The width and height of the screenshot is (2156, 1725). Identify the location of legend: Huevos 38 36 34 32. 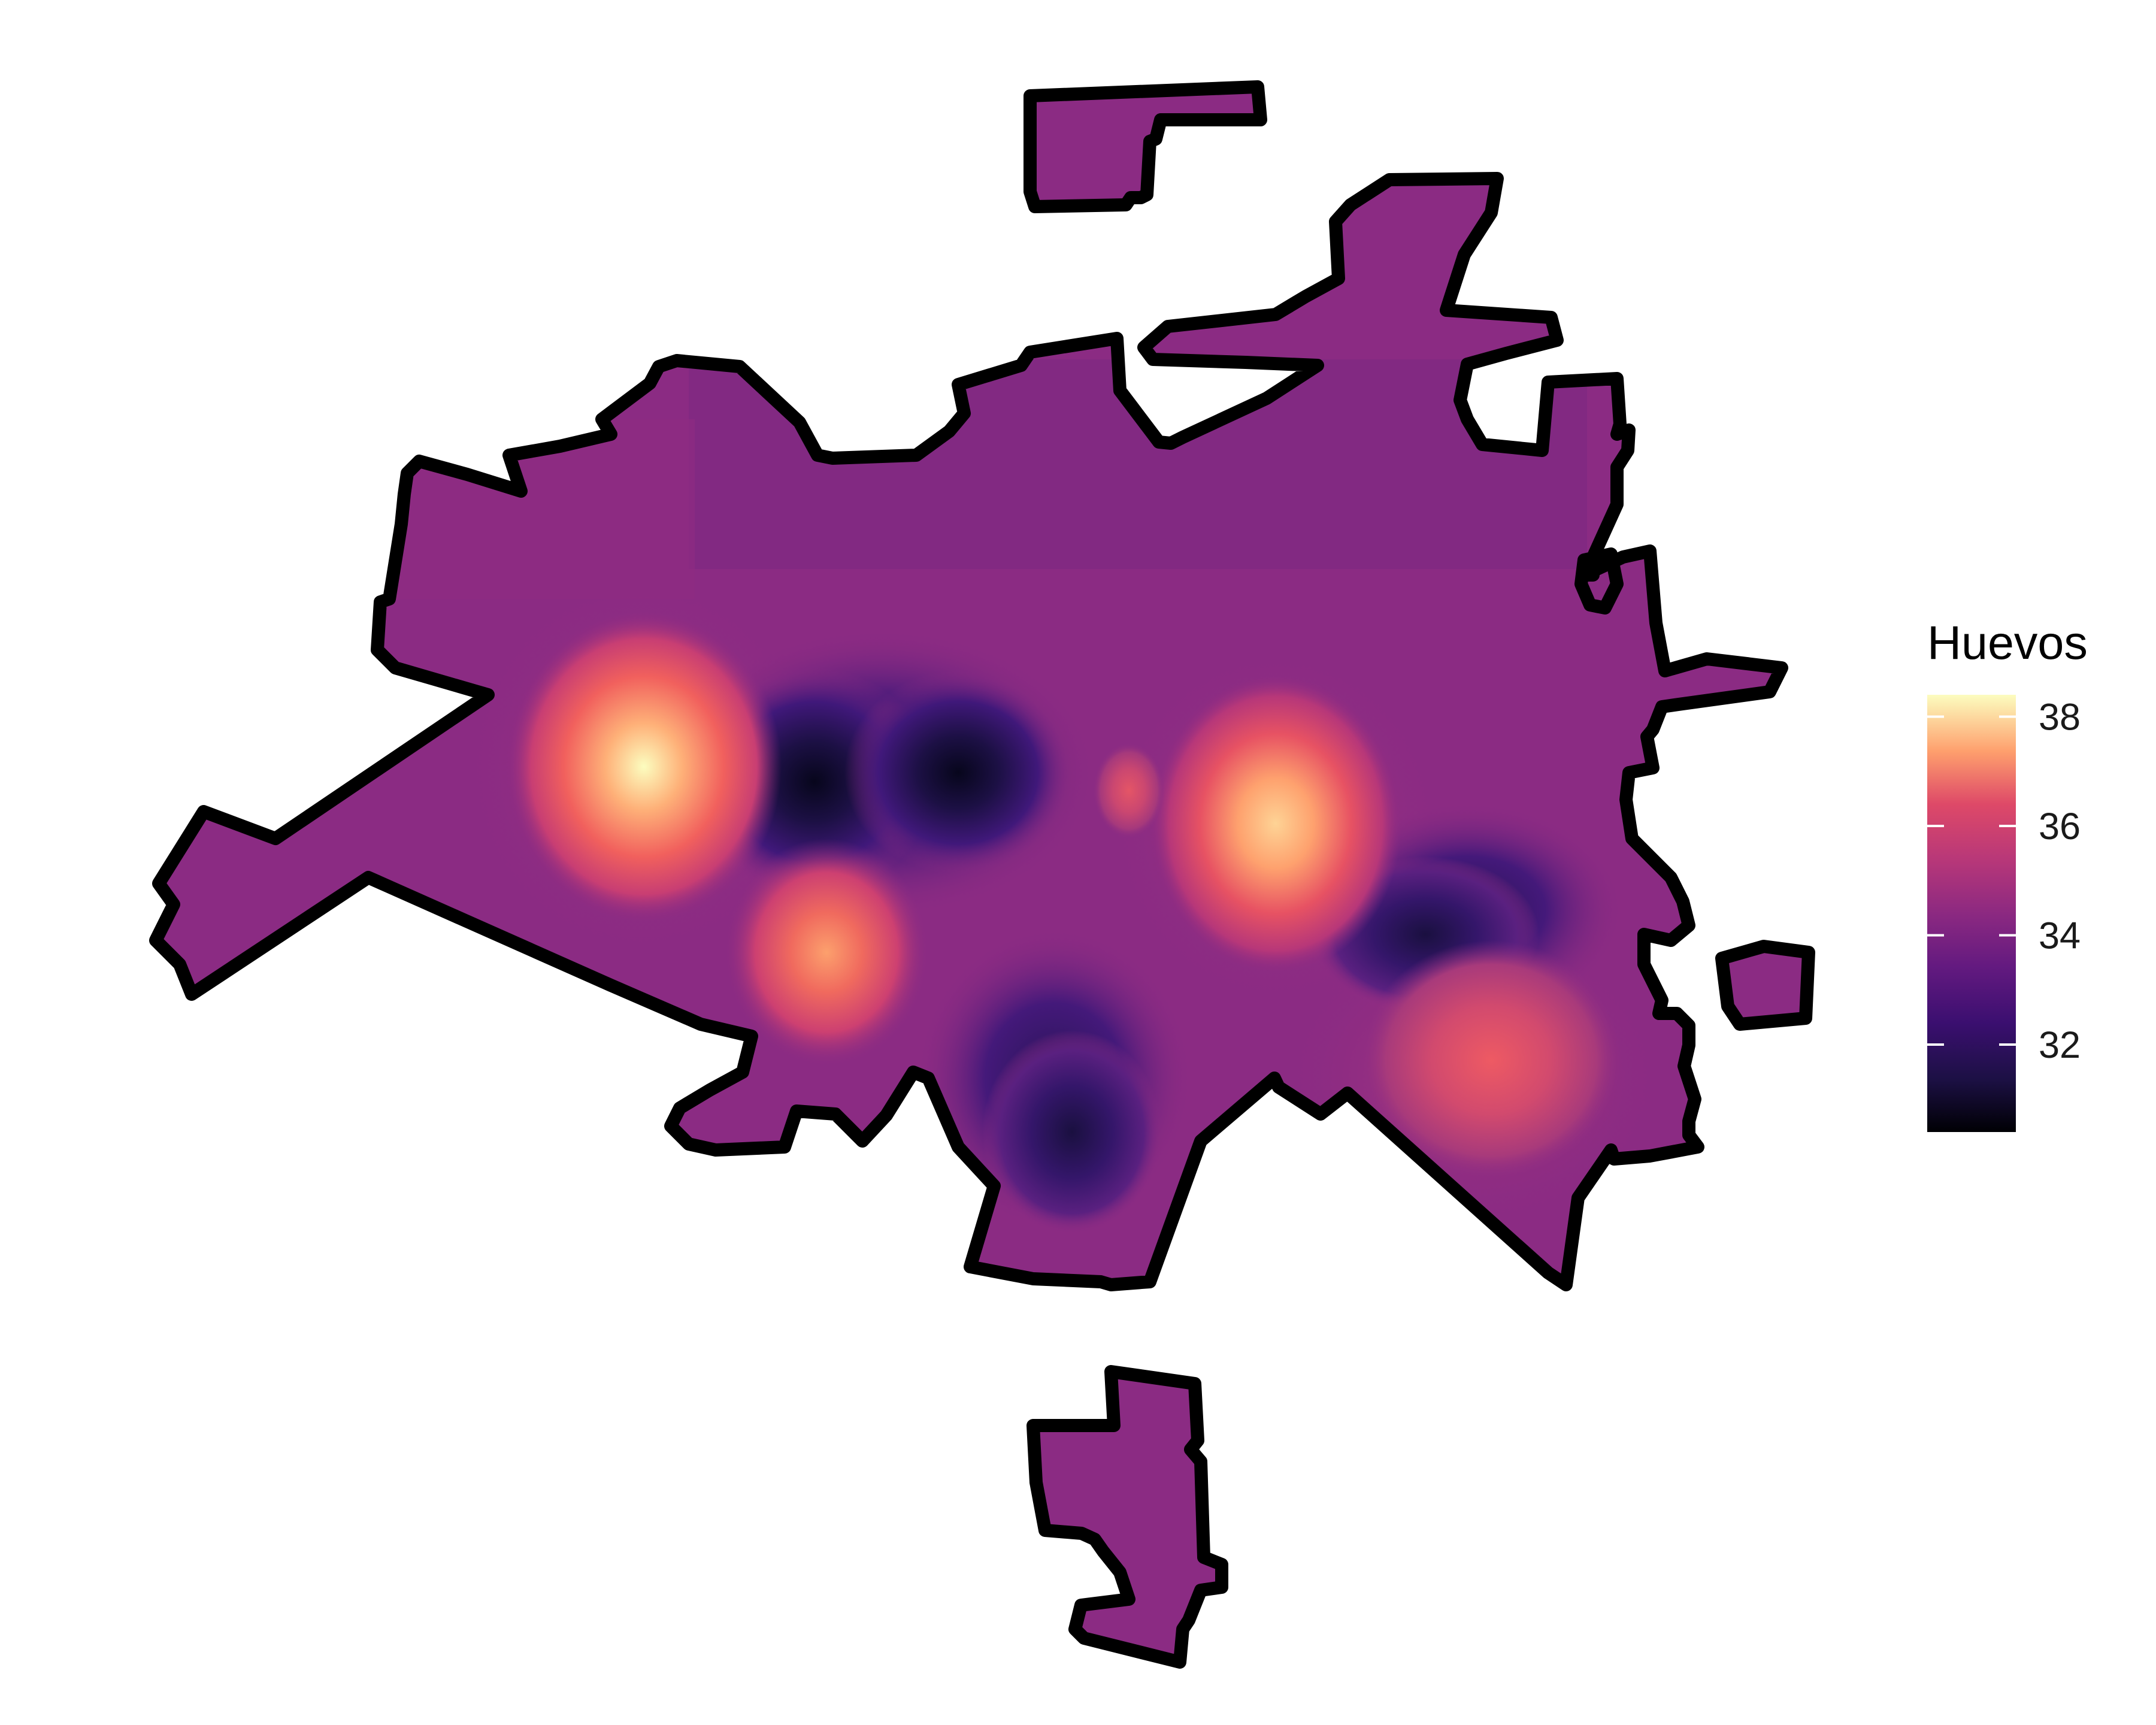
(2007, 874).